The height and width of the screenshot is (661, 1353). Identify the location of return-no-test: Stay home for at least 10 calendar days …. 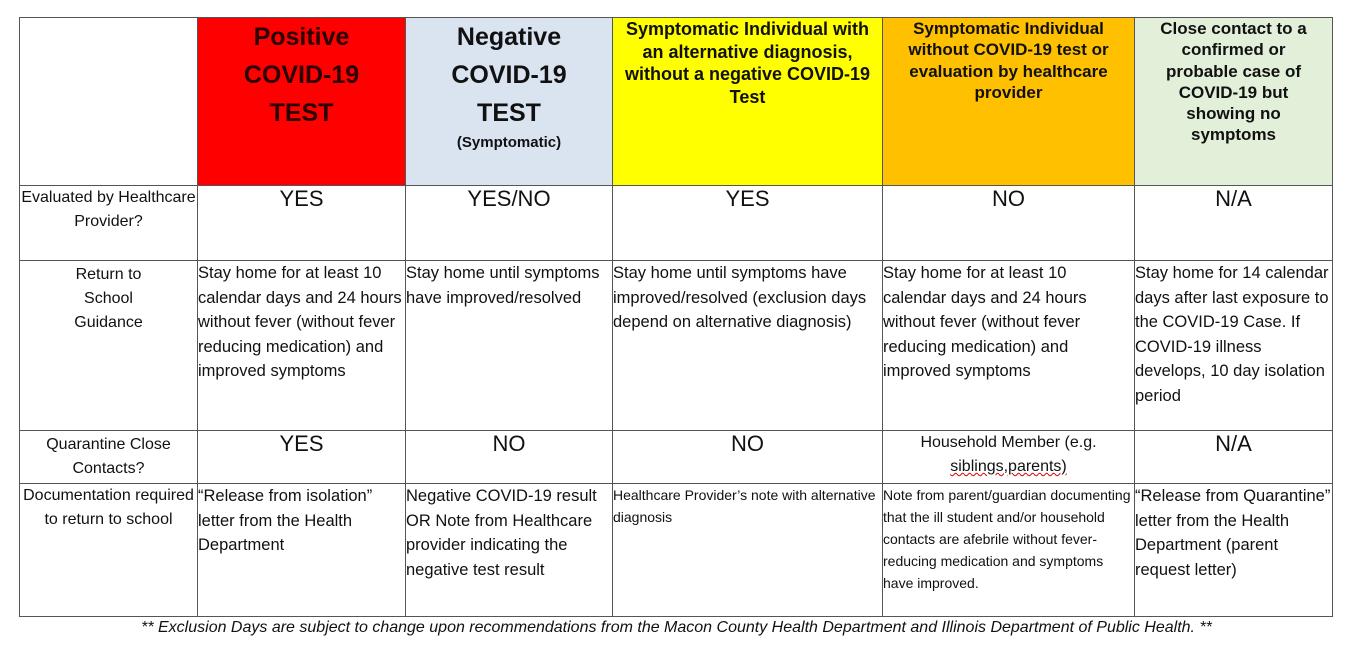
(1008, 345).